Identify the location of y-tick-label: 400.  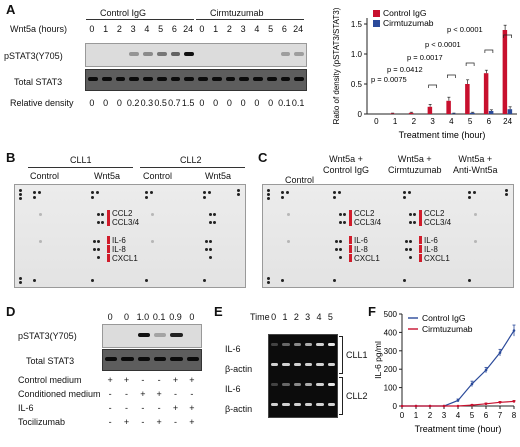
(391, 332).